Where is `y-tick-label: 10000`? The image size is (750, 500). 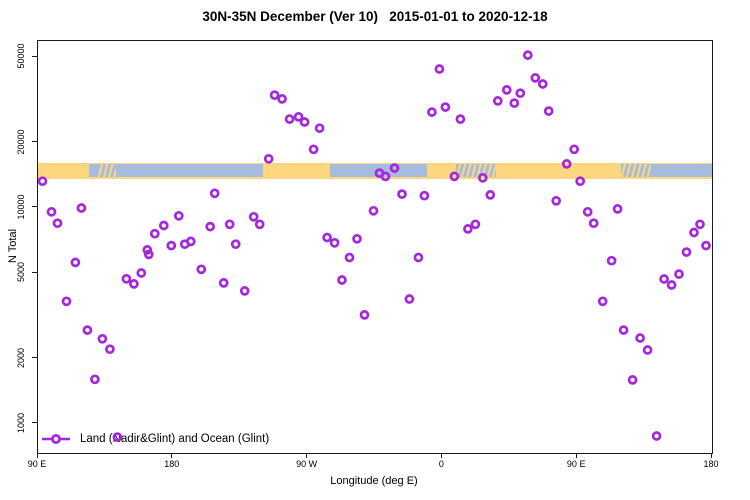 y-tick-label: 10000 is located at coordinates (21, 207).